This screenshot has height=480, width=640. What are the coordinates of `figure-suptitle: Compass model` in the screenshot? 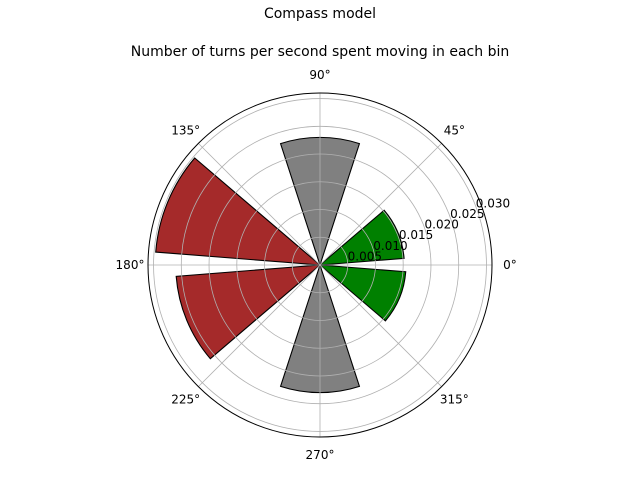 It's located at (320, 14).